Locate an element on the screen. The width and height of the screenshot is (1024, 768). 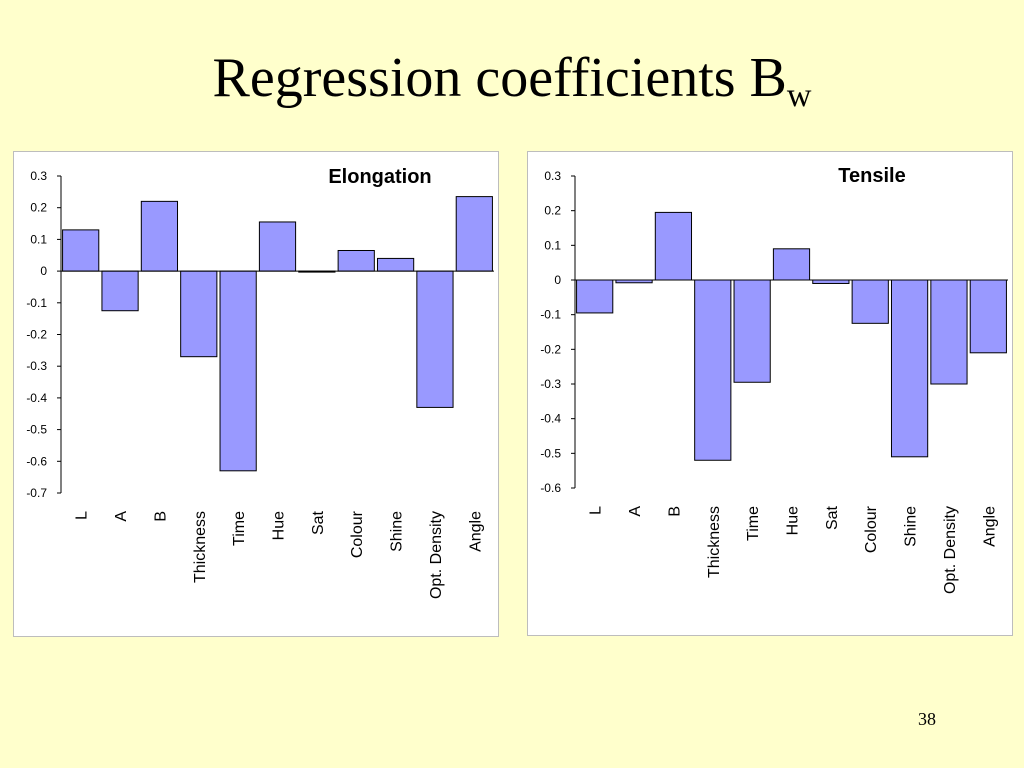
slide-title: Regression coefficients Bw is located at coordinates (512, 81).